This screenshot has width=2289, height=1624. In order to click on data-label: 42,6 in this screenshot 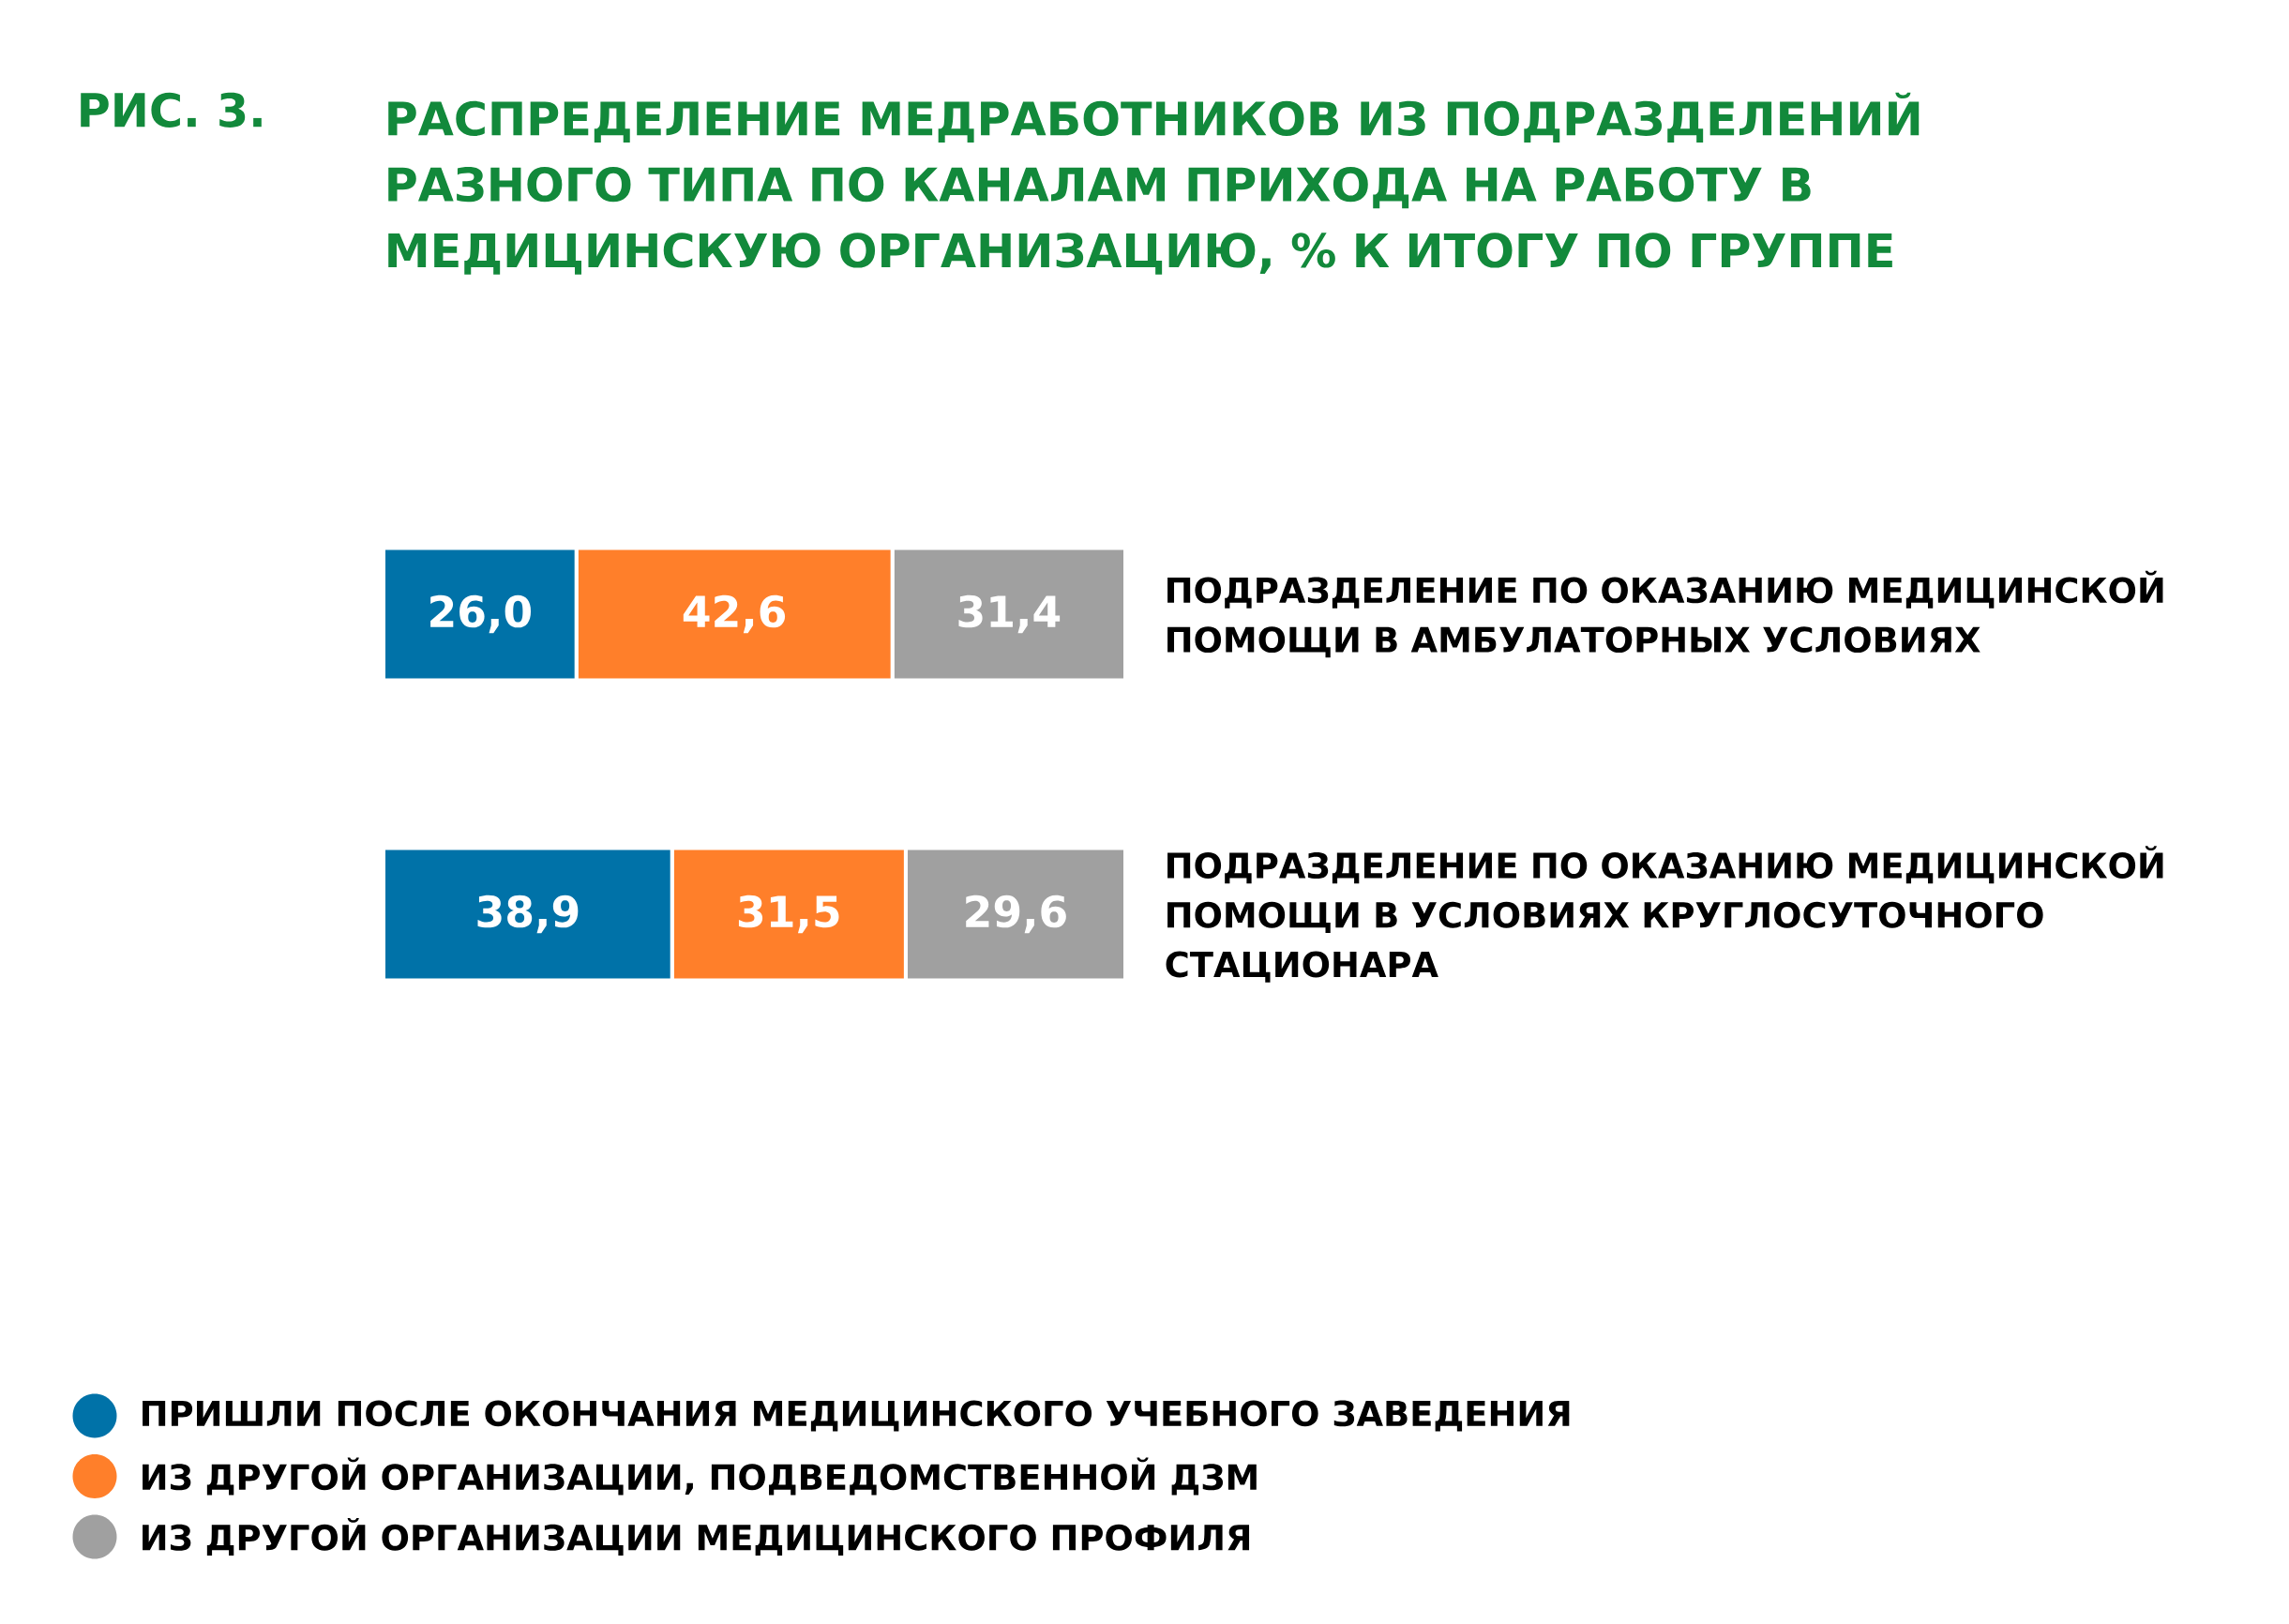, I will do `click(734, 614)`.